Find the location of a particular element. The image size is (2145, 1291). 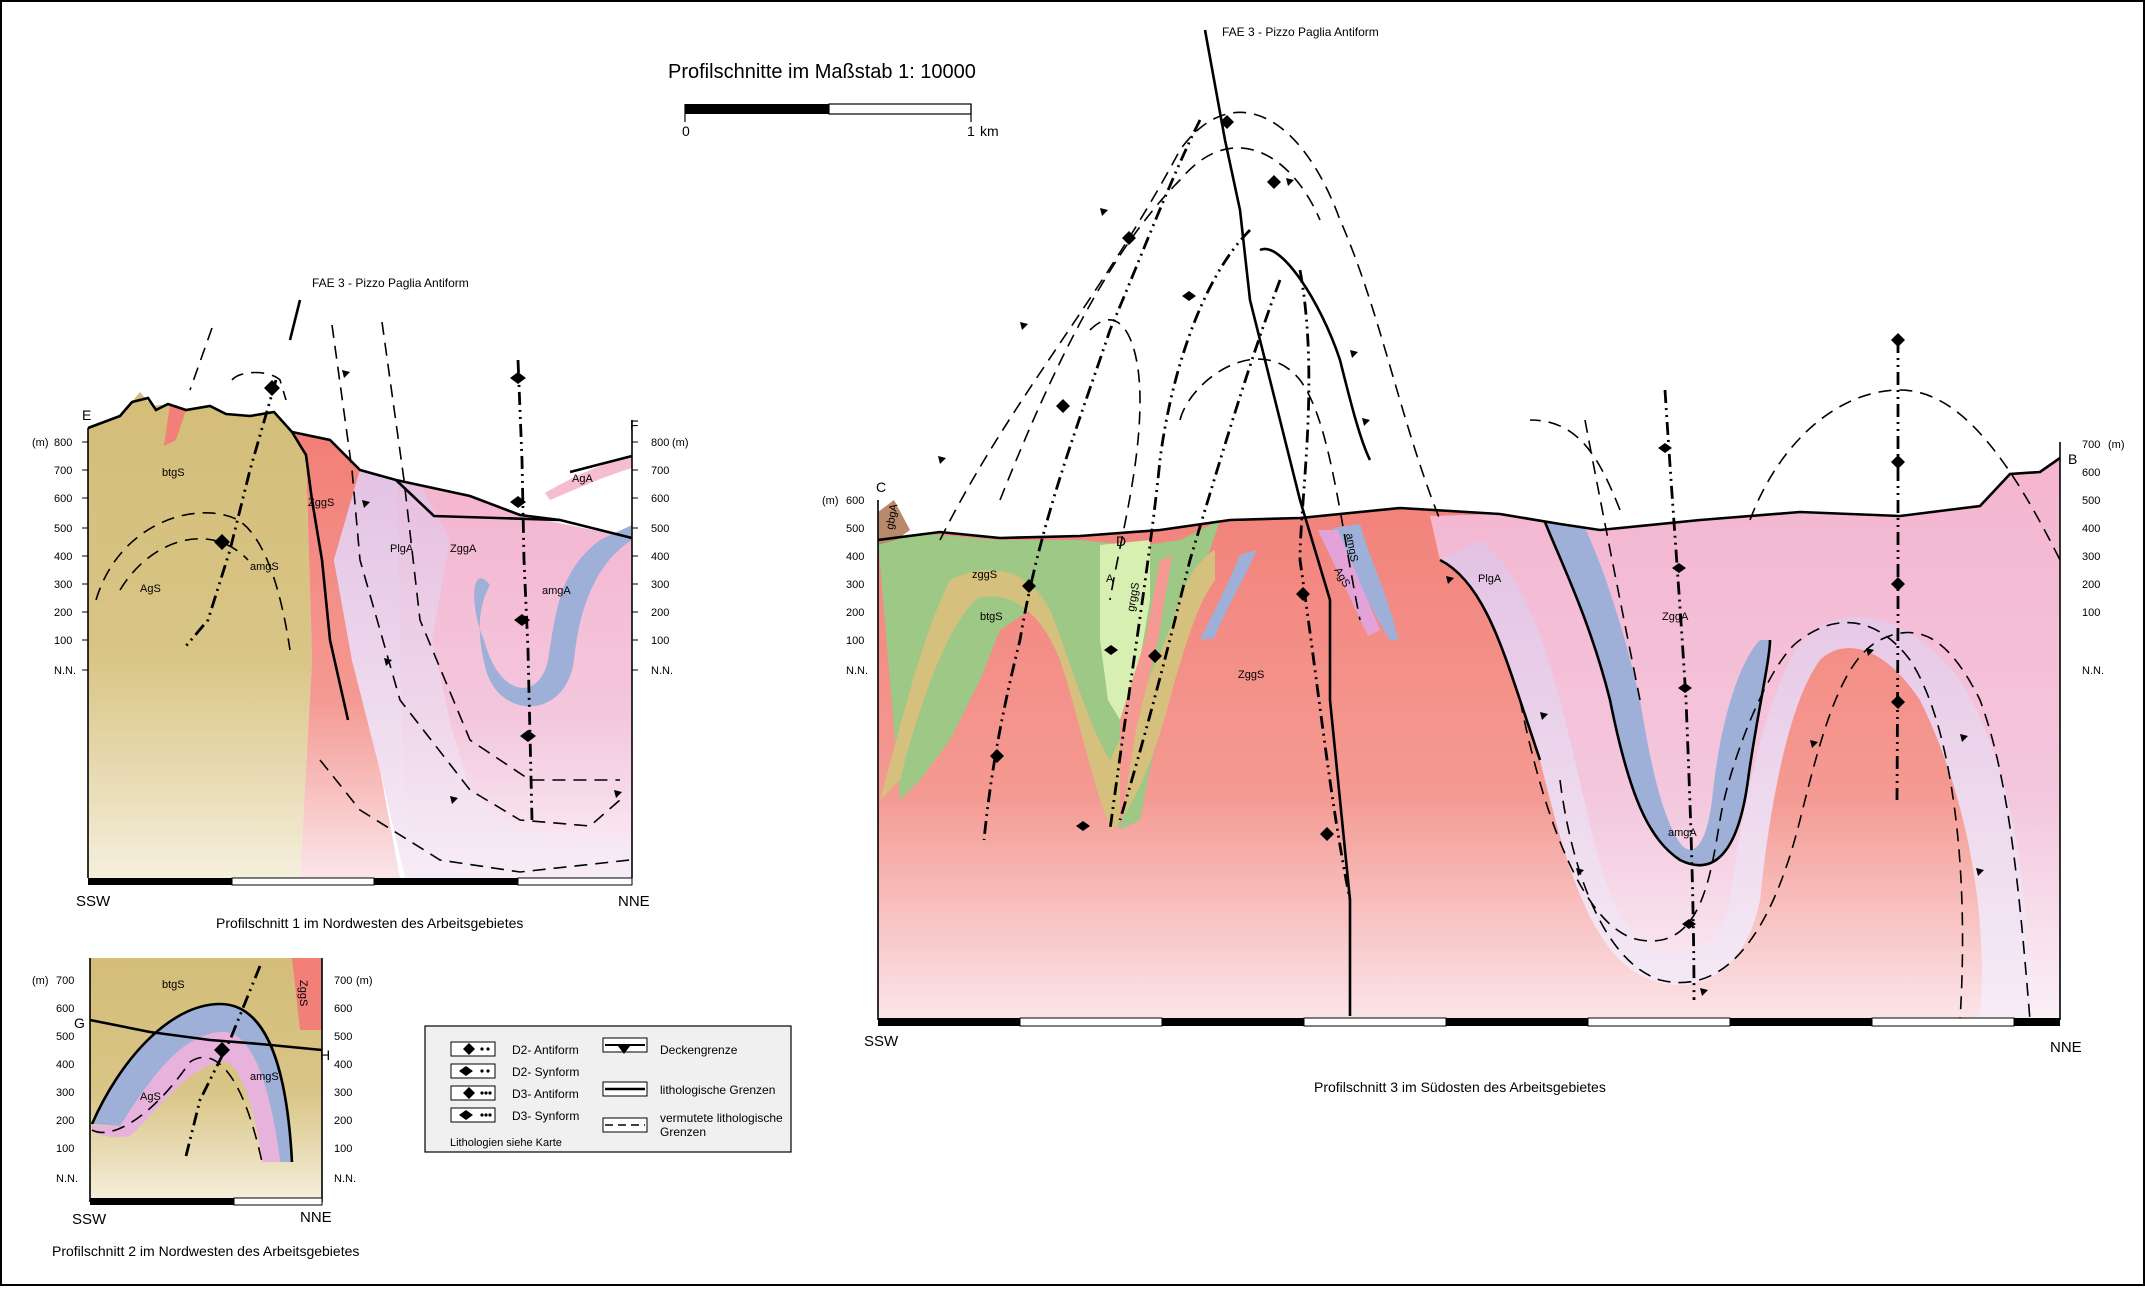

p2-AgS-area is located at coordinates (186, 1096).